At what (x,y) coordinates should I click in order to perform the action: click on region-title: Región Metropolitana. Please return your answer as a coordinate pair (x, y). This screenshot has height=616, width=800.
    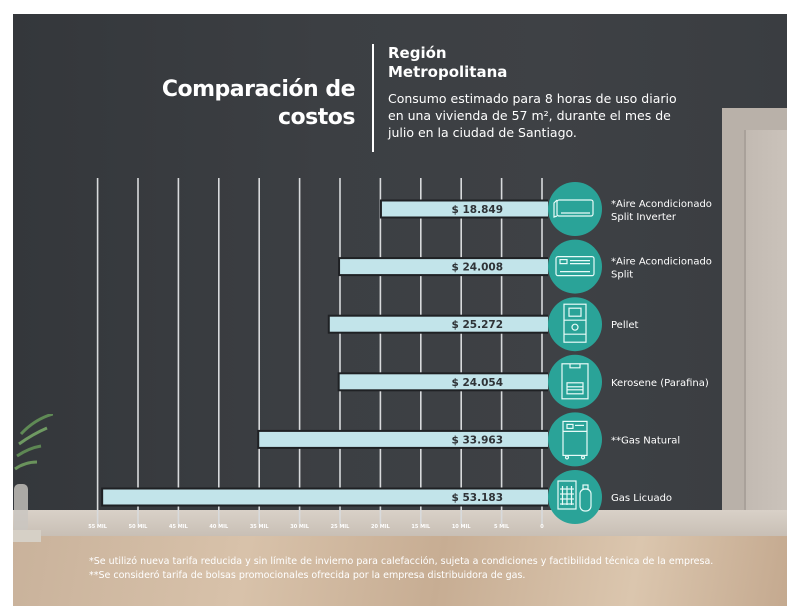
    Looking at the image, I should click on (447, 63).